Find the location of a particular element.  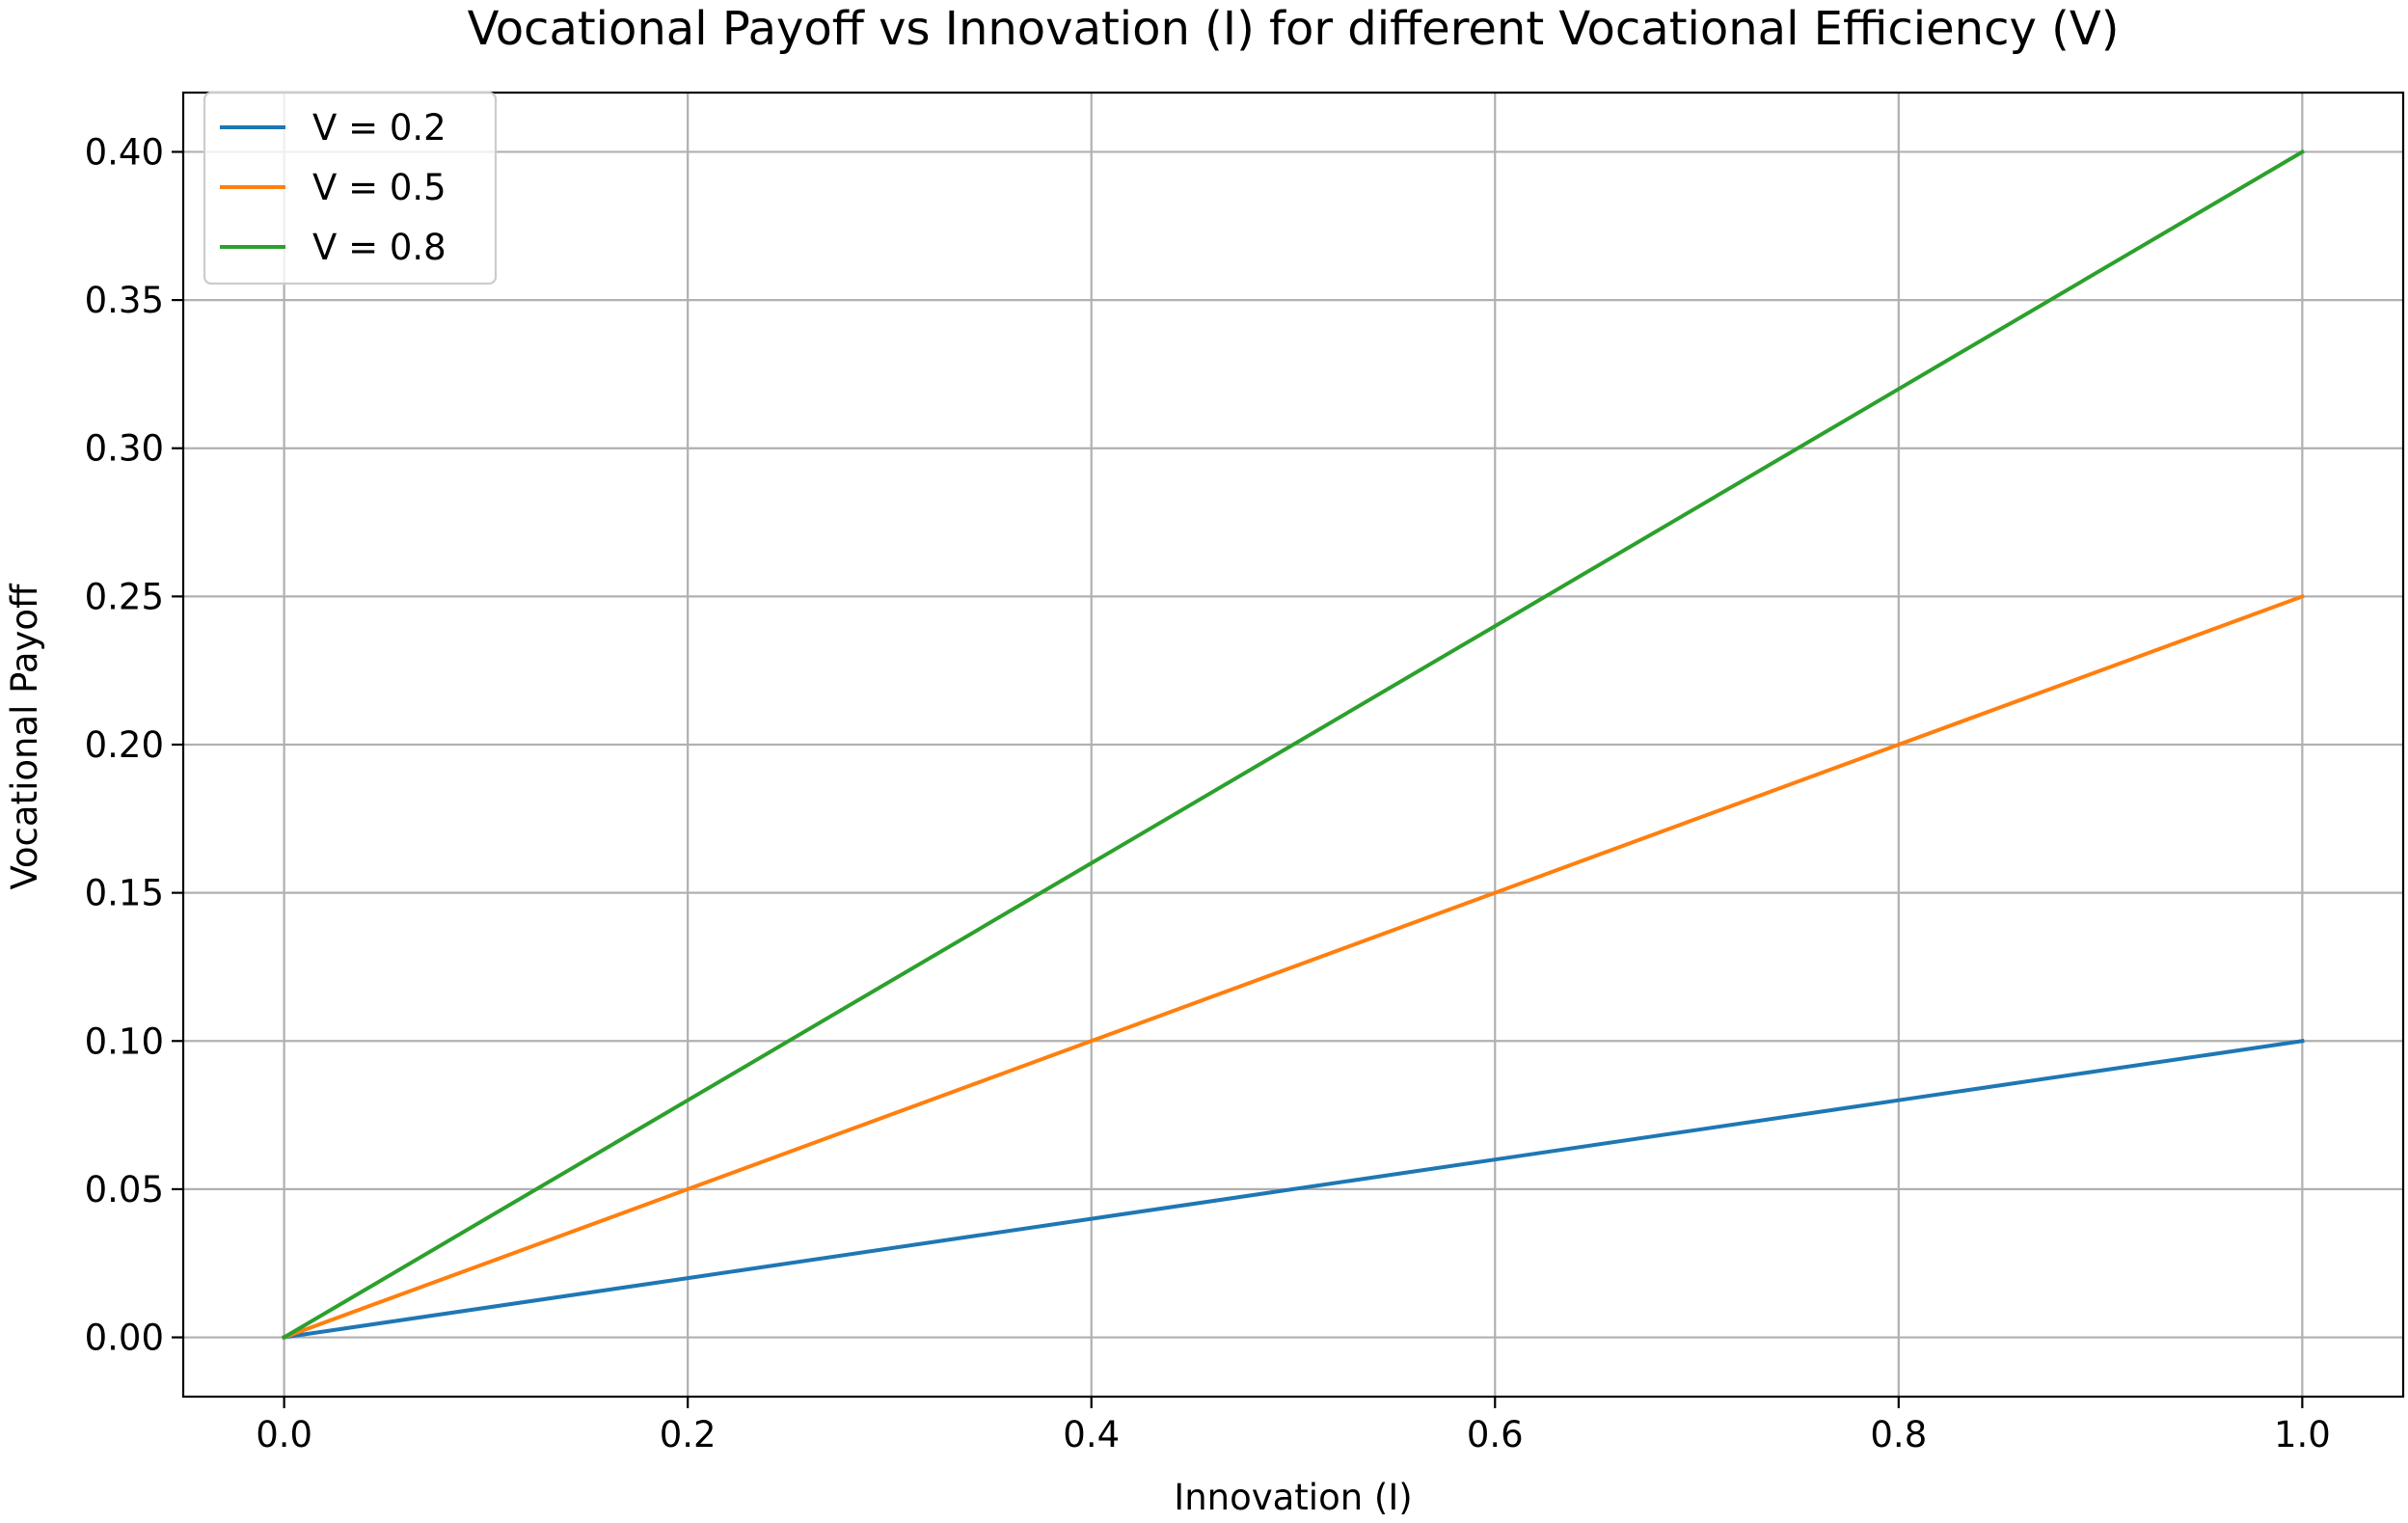

x-tick-label: 0.2 is located at coordinates (688, 1434).